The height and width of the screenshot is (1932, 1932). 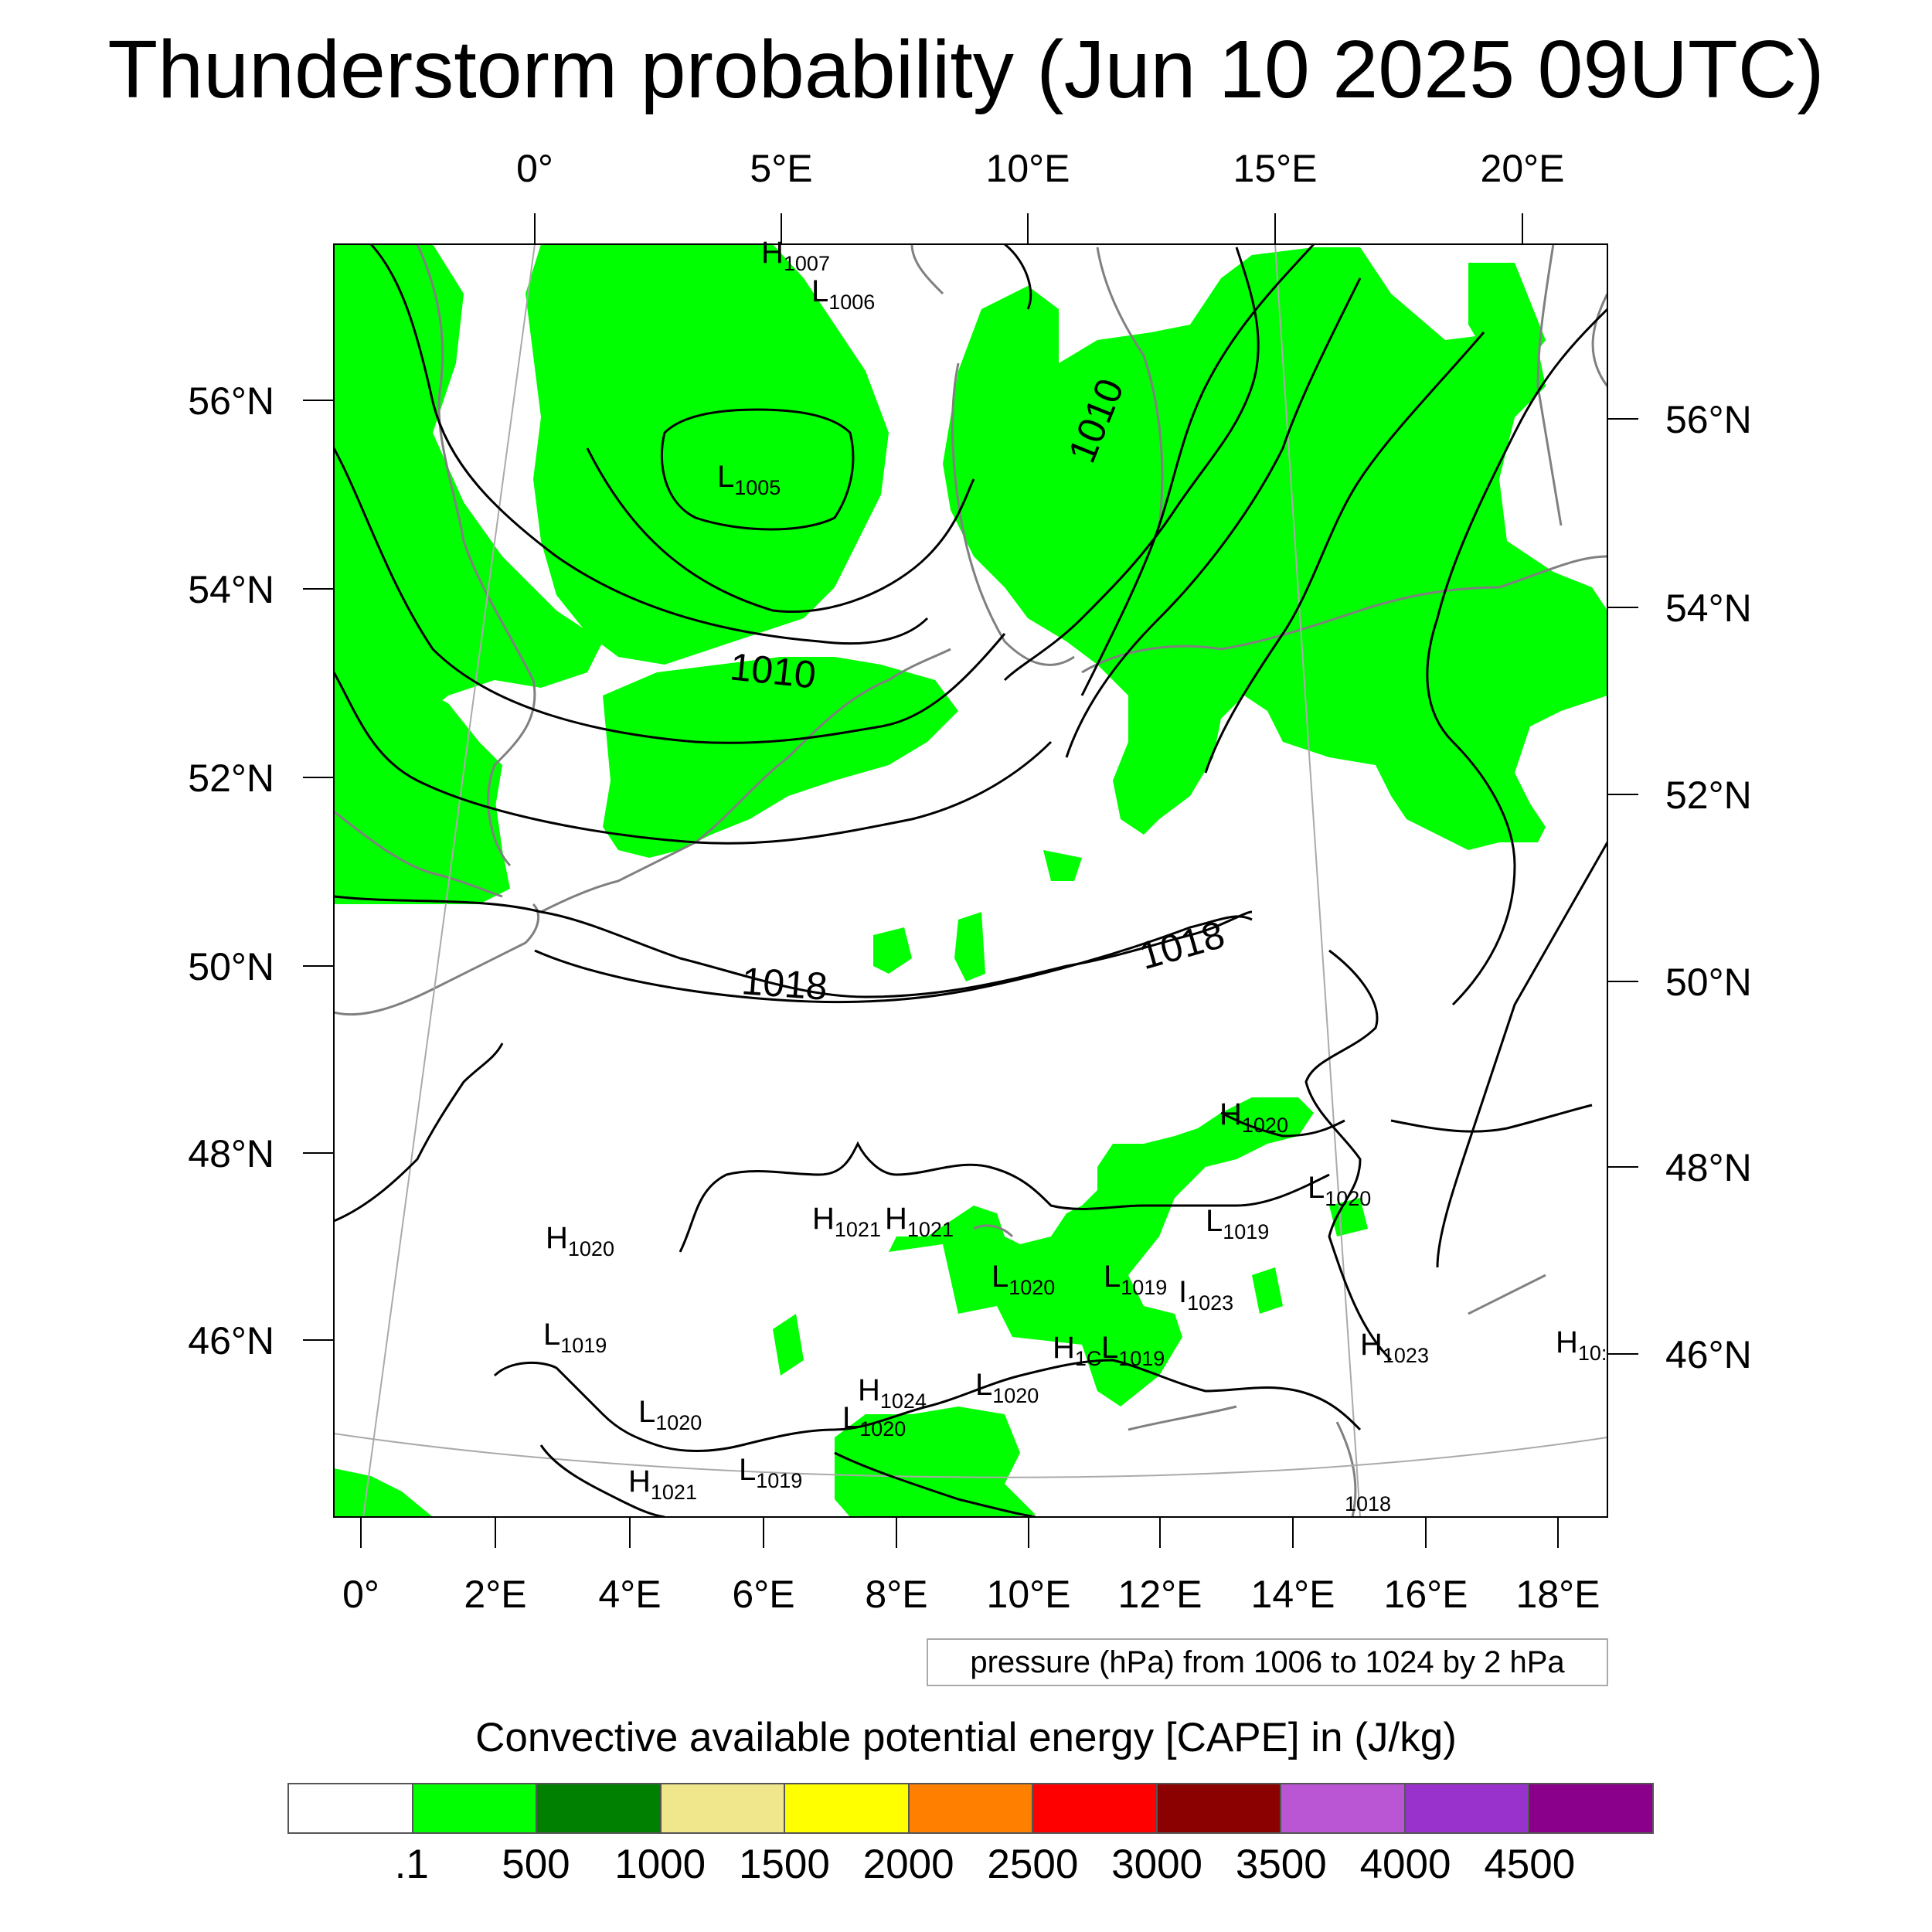 I want to click on colorbar-label: .1, so click(x=411, y=1865).